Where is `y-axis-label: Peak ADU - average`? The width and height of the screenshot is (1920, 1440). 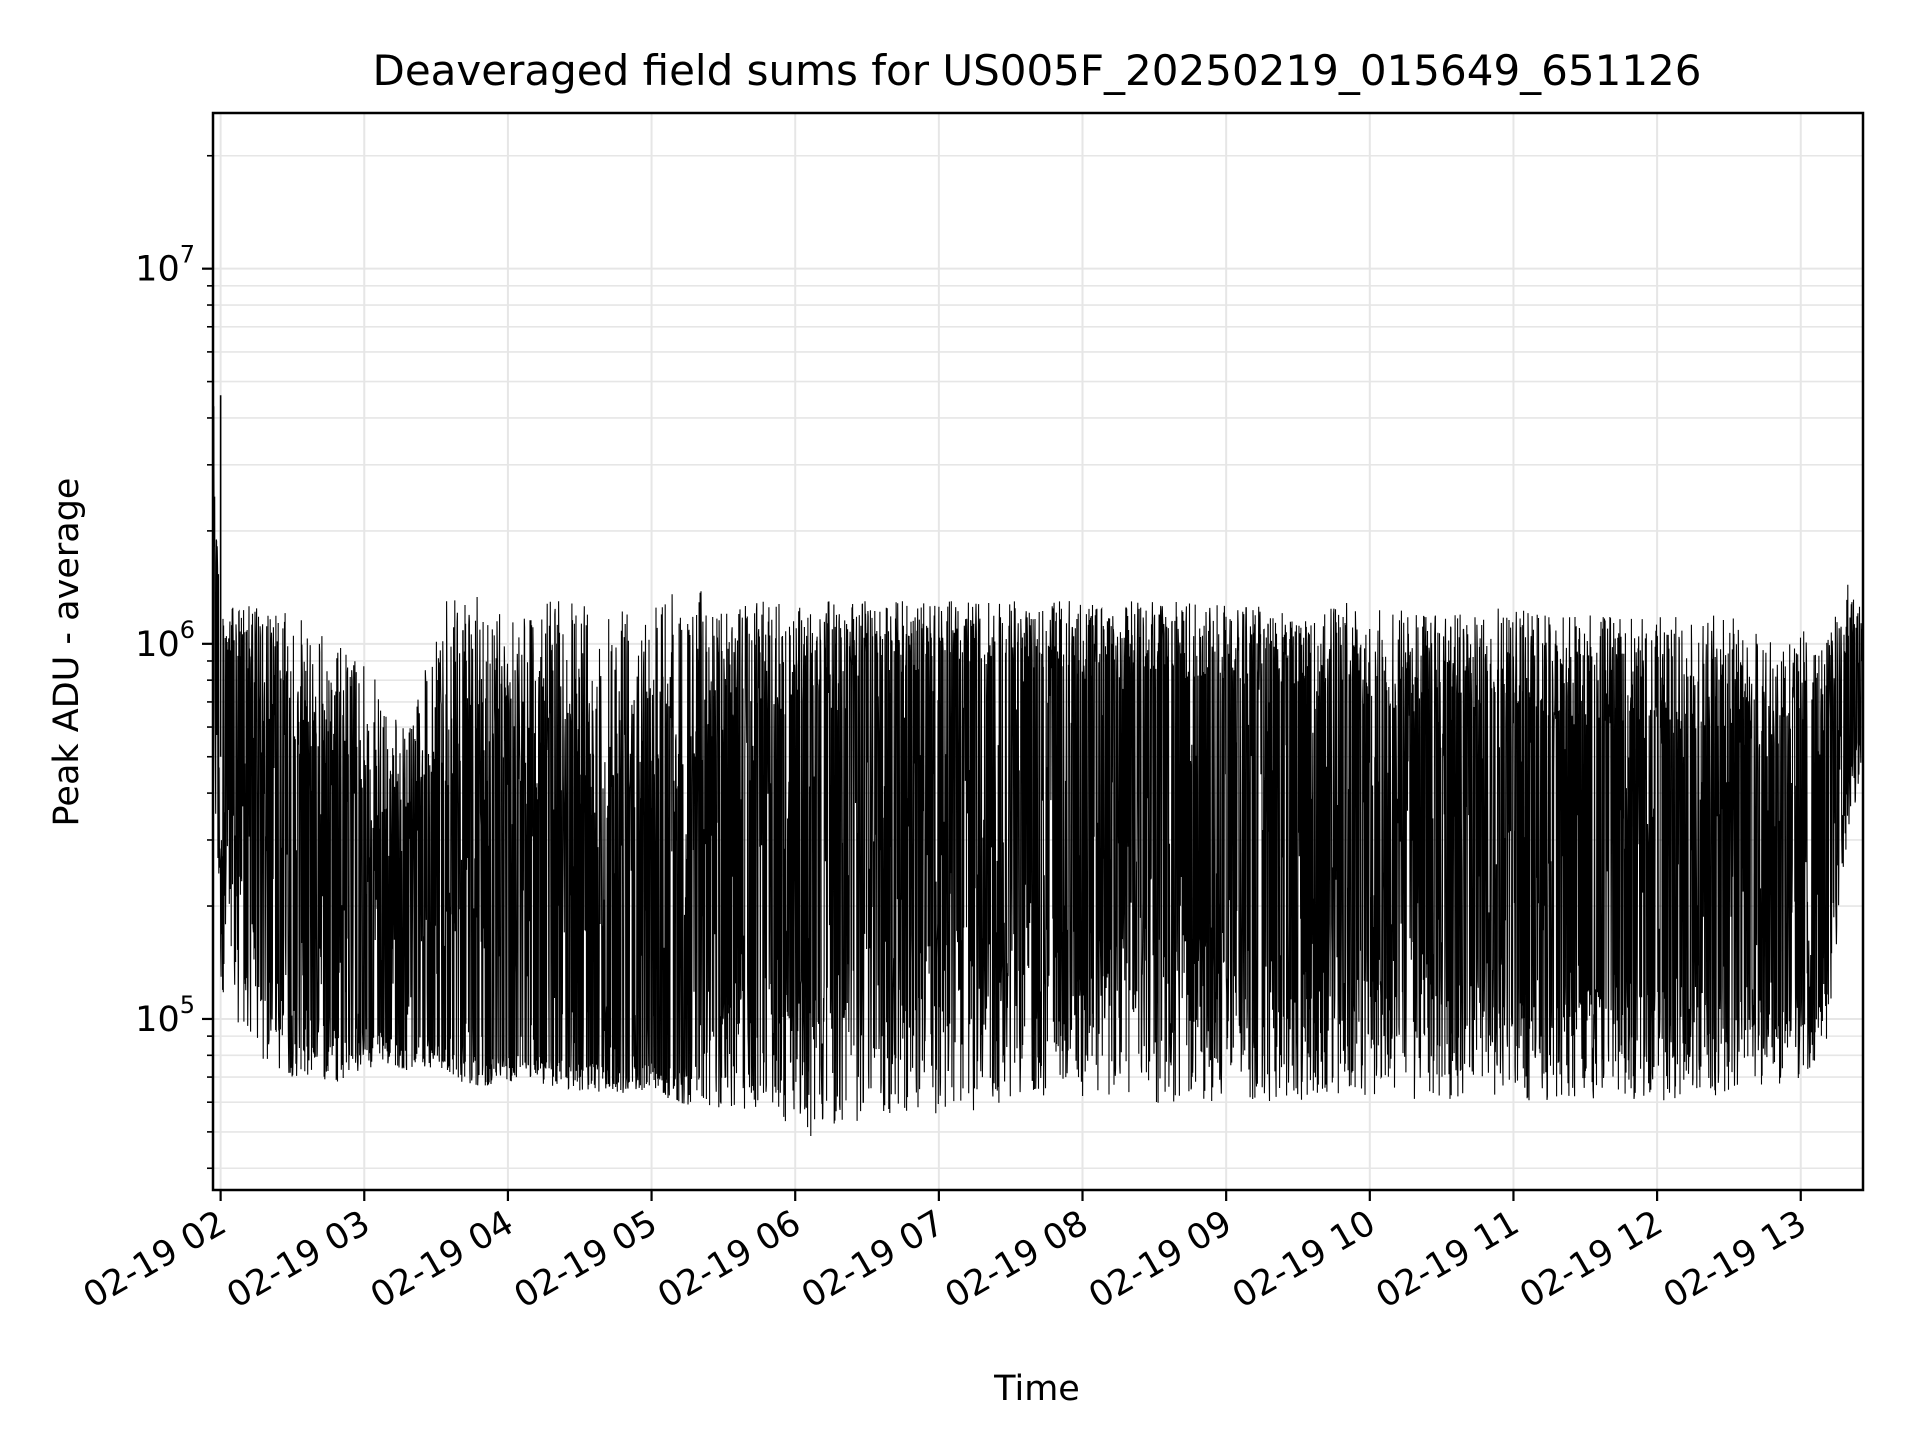 y-axis-label: Peak ADU - average is located at coordinates (67, 652).